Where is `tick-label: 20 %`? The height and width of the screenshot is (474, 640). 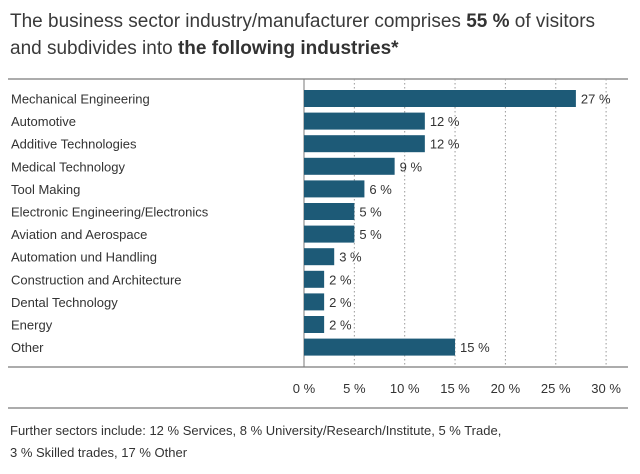
tick-label: 20 % is located at coordinates (506, 388).